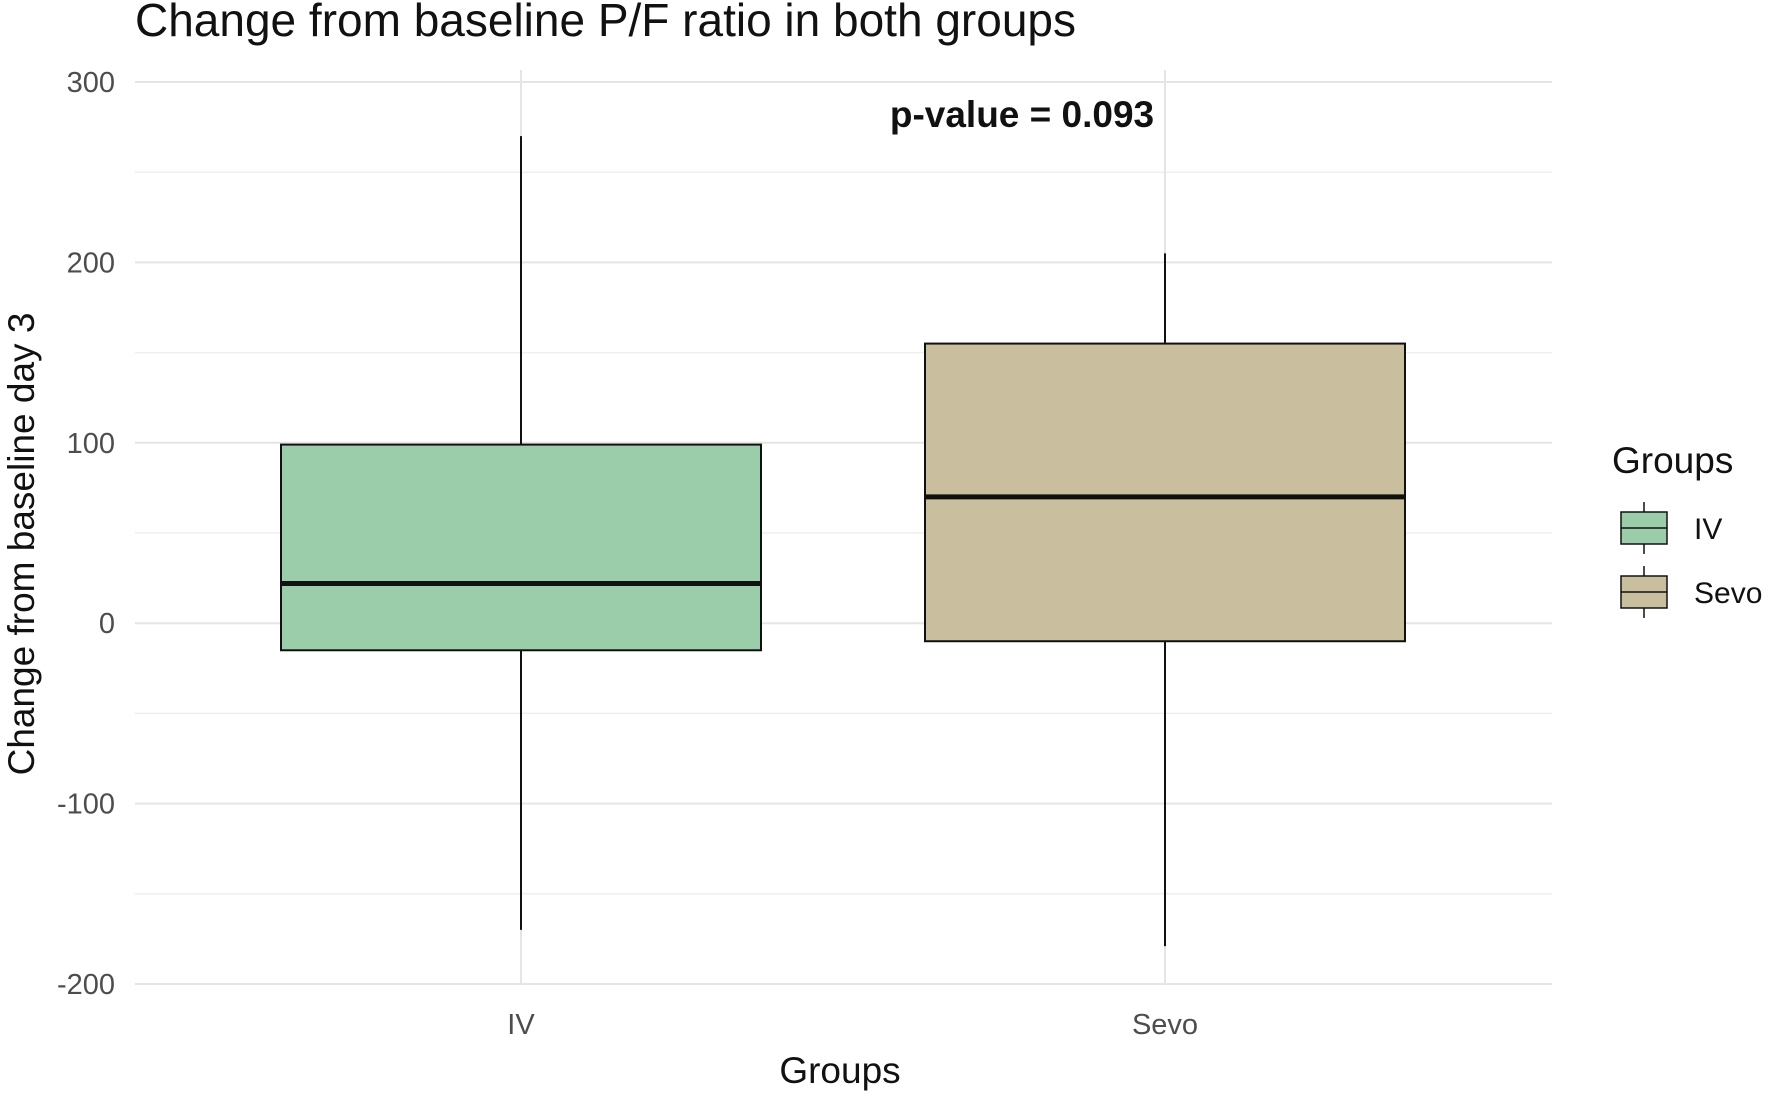  What do you see at coordinates (107, 624) in the screenshot?
I see `y-tick-label: 0` at bounding box center [107, 624].